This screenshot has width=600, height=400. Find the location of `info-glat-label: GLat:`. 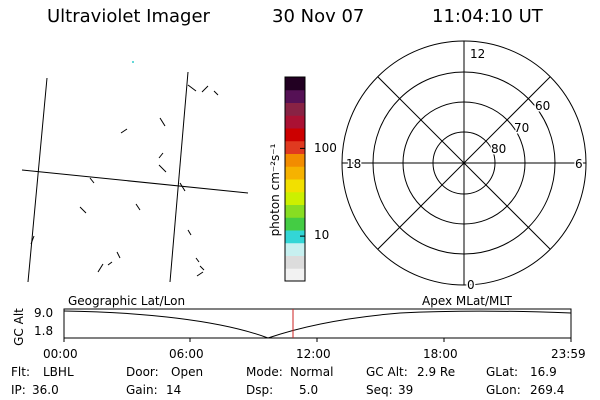

info-glat-label: GLat: is located at coordinates (502, 372).